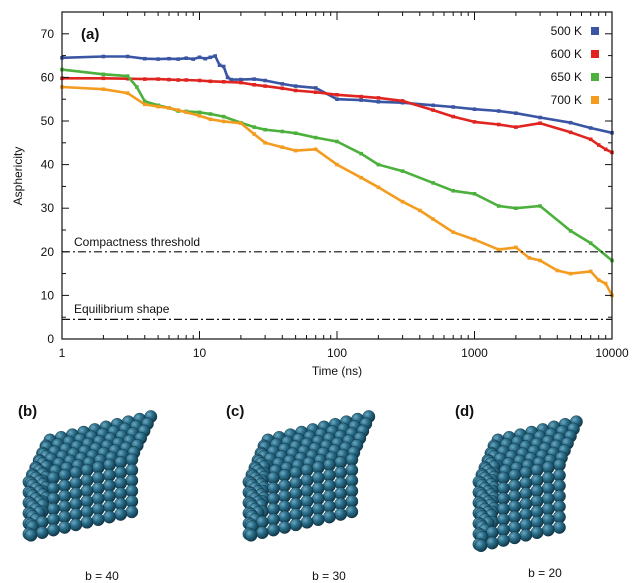 The height and width of the screenshot is (583, 636). Describe the element at coordinates (27, 411) in the screenshot. I see `panel-label-b: (b)` at that location.